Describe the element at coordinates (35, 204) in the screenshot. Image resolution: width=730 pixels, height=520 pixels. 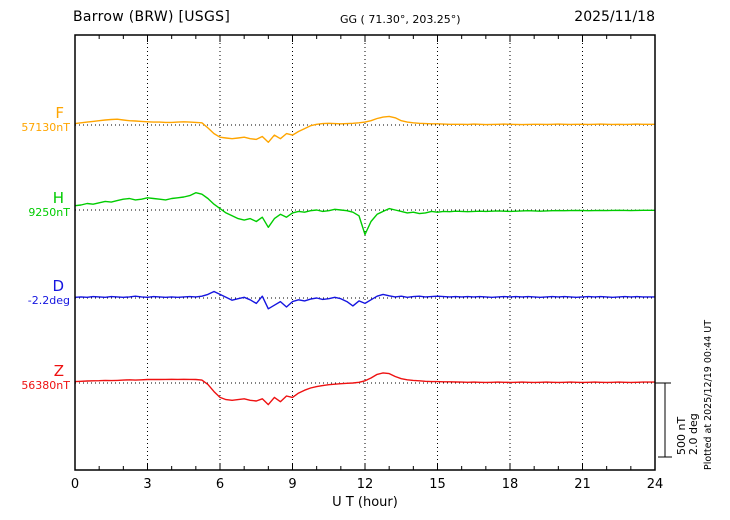
I see `series-label-h: H 9250nT` at that location.